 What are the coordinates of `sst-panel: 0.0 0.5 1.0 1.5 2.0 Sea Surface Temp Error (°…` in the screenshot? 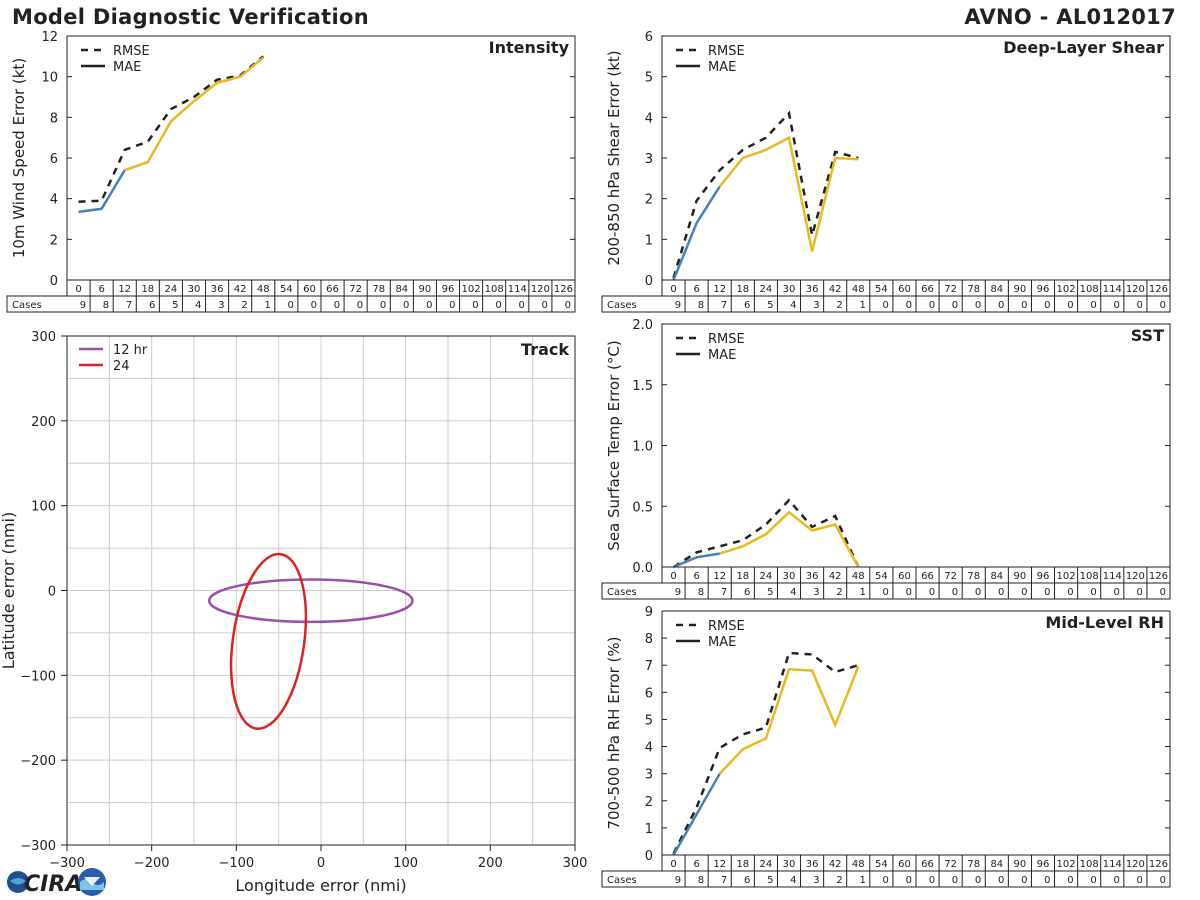 It's located at (886, 459).